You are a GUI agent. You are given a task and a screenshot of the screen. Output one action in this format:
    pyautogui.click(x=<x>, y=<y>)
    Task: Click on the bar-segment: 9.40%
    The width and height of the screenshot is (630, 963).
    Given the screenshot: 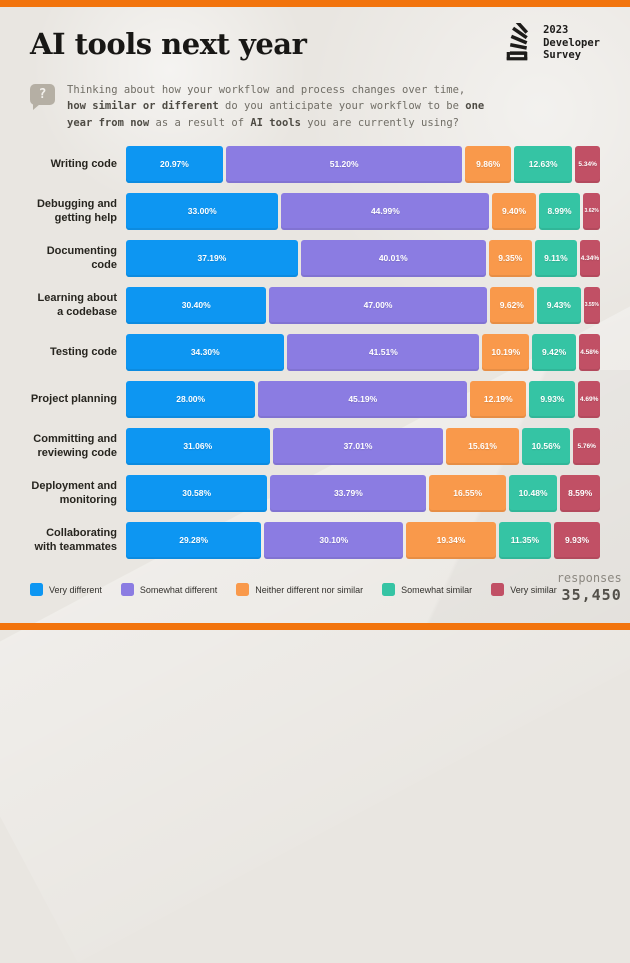 What is the action you would take?
    pyautogui.click(x=514, y=211)
    